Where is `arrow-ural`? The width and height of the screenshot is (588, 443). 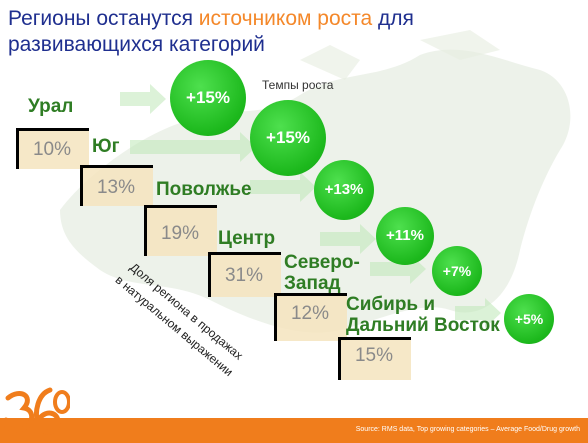
arrow-ural is located at coordinates (143, 99).